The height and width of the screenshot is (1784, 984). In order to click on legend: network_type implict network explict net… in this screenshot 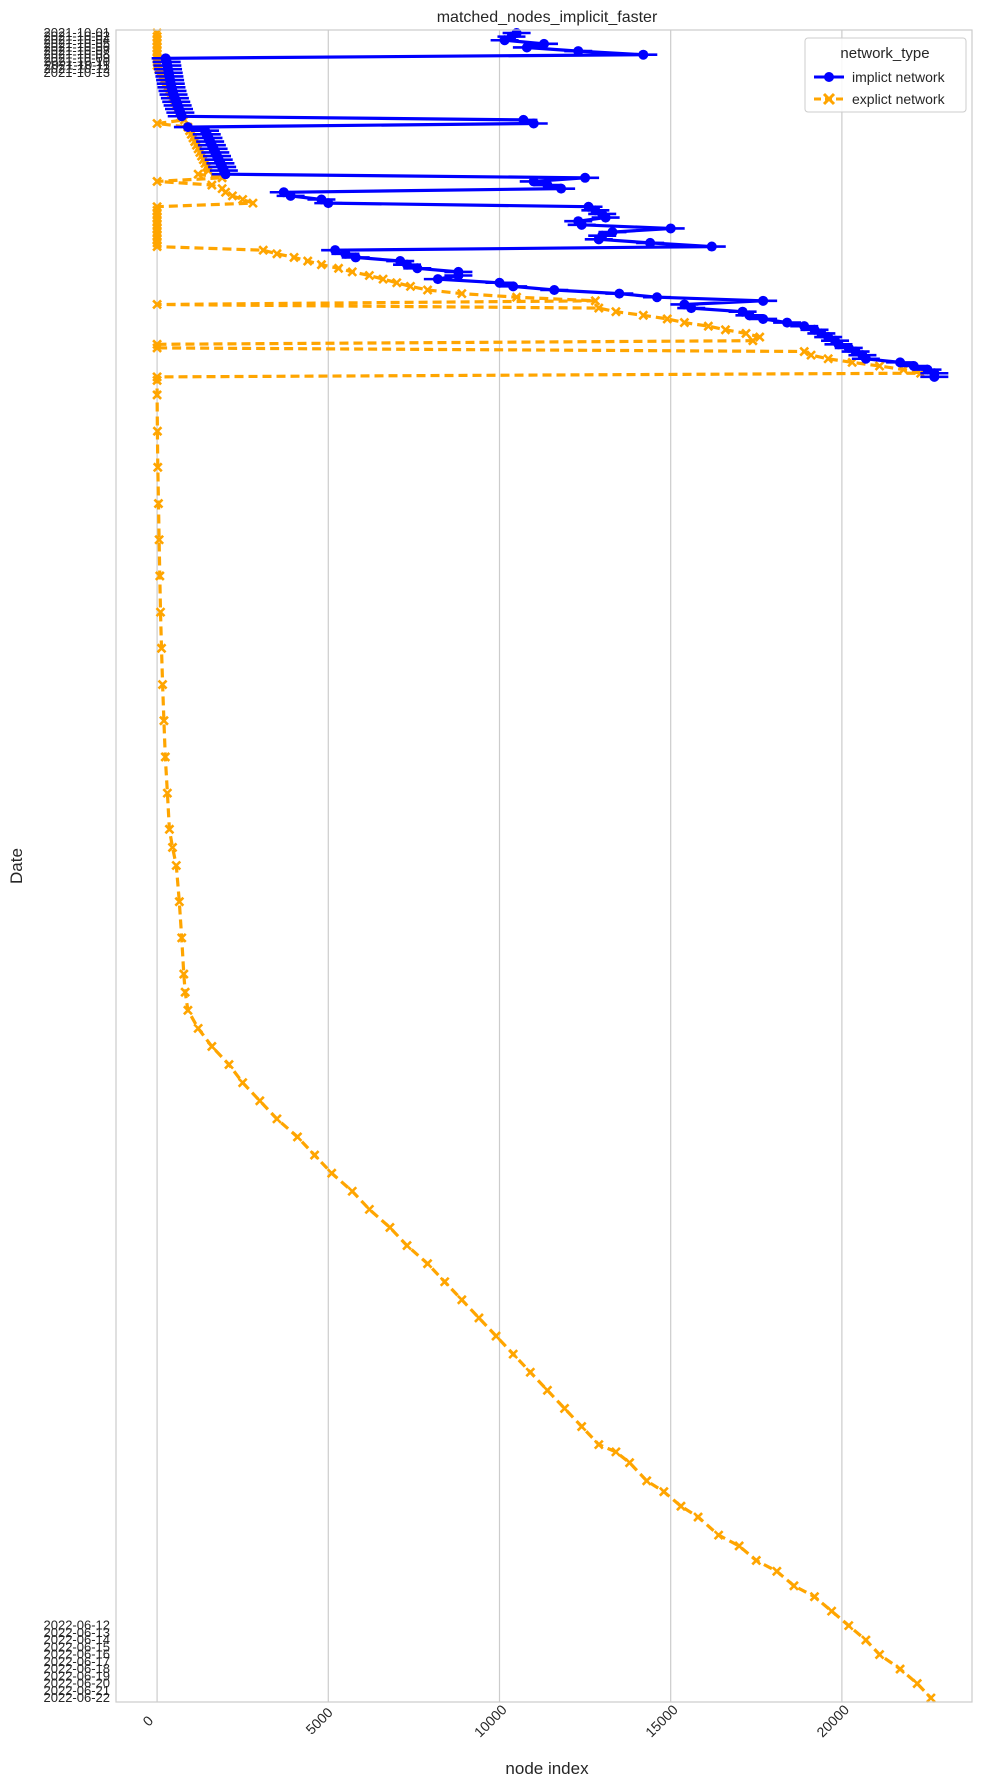, I will do `click(885, 75)`.